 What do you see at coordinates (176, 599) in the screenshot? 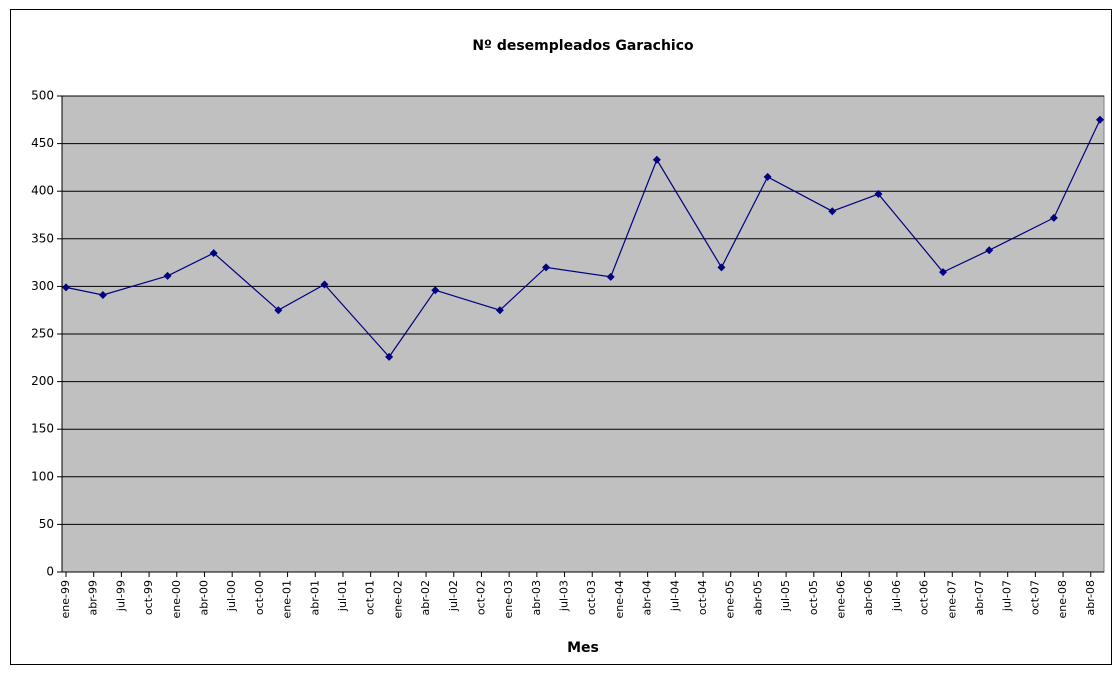
I see `x-tick-label: ene-00` at bounding box center [176, 599].